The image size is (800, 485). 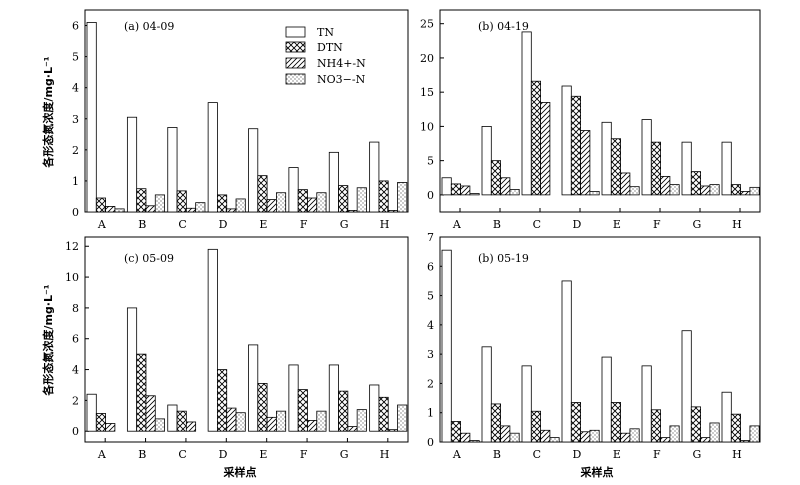 I want to click on panel-title: (b) 05-19, so click(x=503, y=258).